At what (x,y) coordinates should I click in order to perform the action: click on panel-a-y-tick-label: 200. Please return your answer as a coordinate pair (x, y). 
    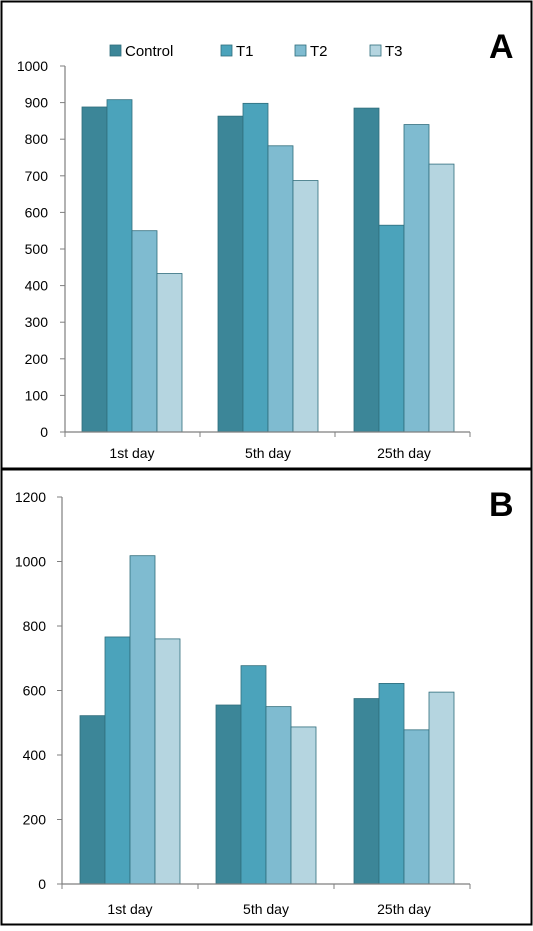
    Looking at the image, I should click on (37, 359).